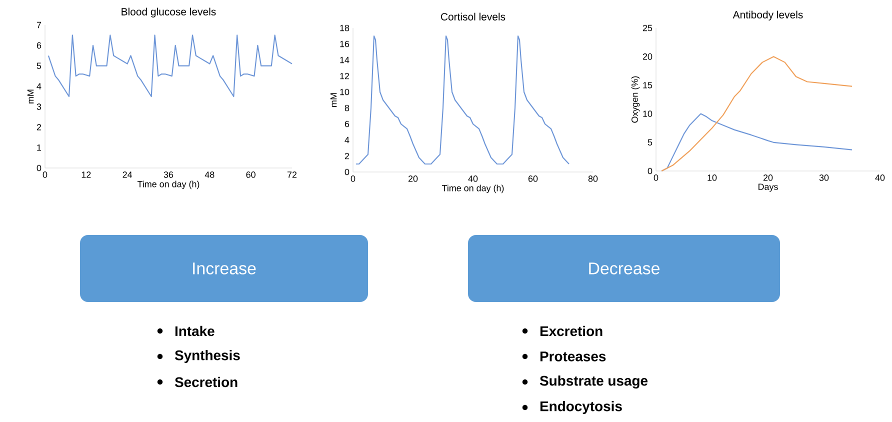 The image size is (892, 422). What do you see at coordinates (767, 15) in the screenshot?
I see `chart-title: Antibody levels` at bounding box center [767, 15].